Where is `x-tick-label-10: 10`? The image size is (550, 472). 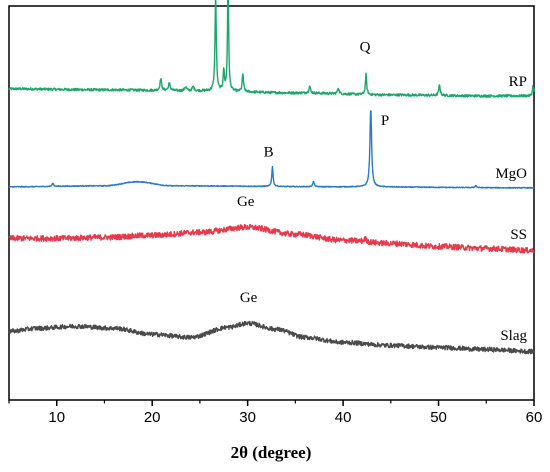 x-tick-label-10: 10 is located at coordinates (56, 417).